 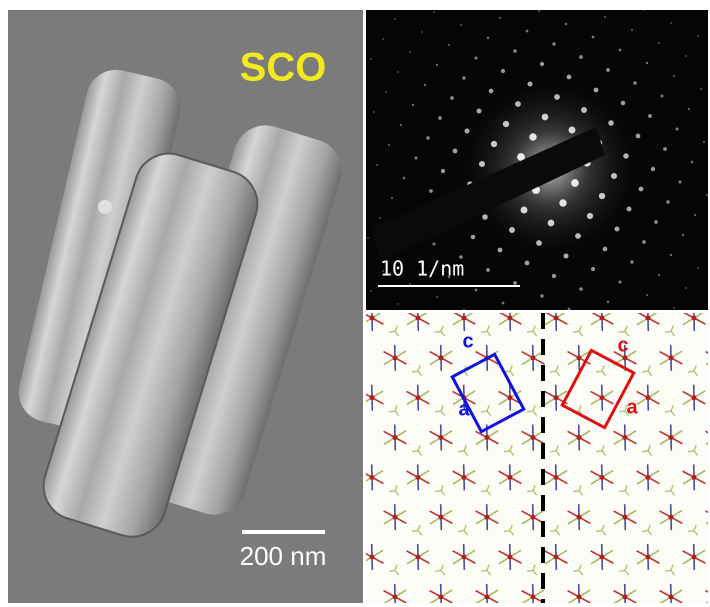 I want to click on unit-cell, so click(x=598, y=389).